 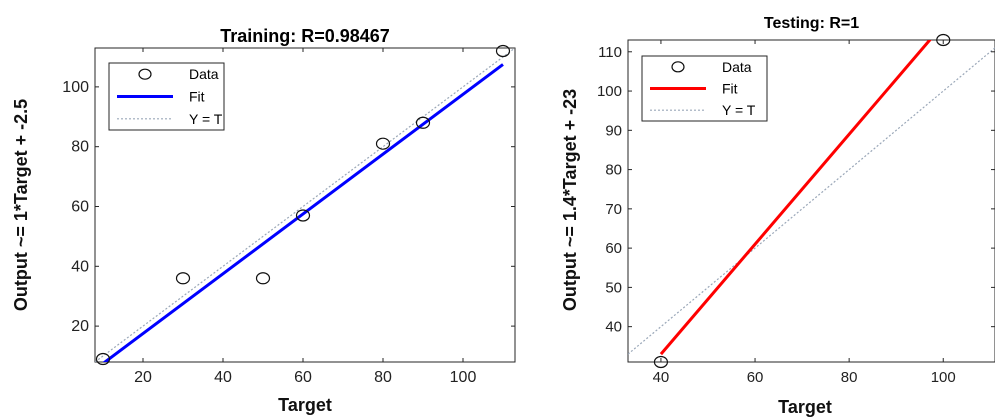 I want to click on y-axis-label: Output ~= 1*Target + -2.5, so click(x=21, y=205).